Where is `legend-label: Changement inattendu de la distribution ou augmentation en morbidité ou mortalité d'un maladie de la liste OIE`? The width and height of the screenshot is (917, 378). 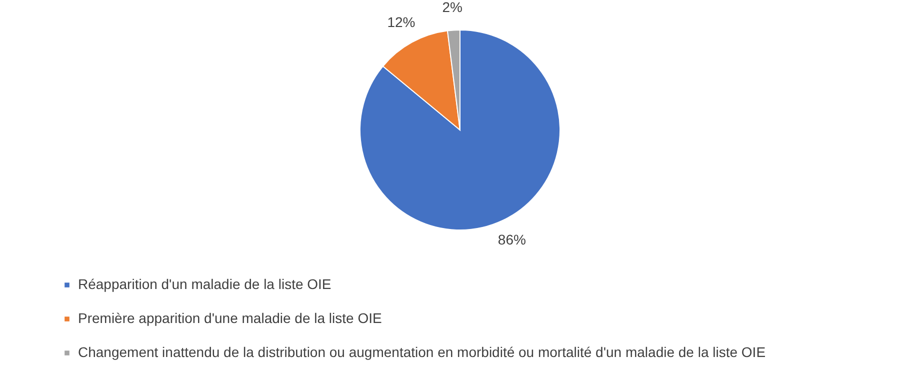 legend-label: Changement inattendu de la distribution ou augmentation en morbidité ou mortalité d'un maladie de la liste OIE is located at coordinates (422, 352).